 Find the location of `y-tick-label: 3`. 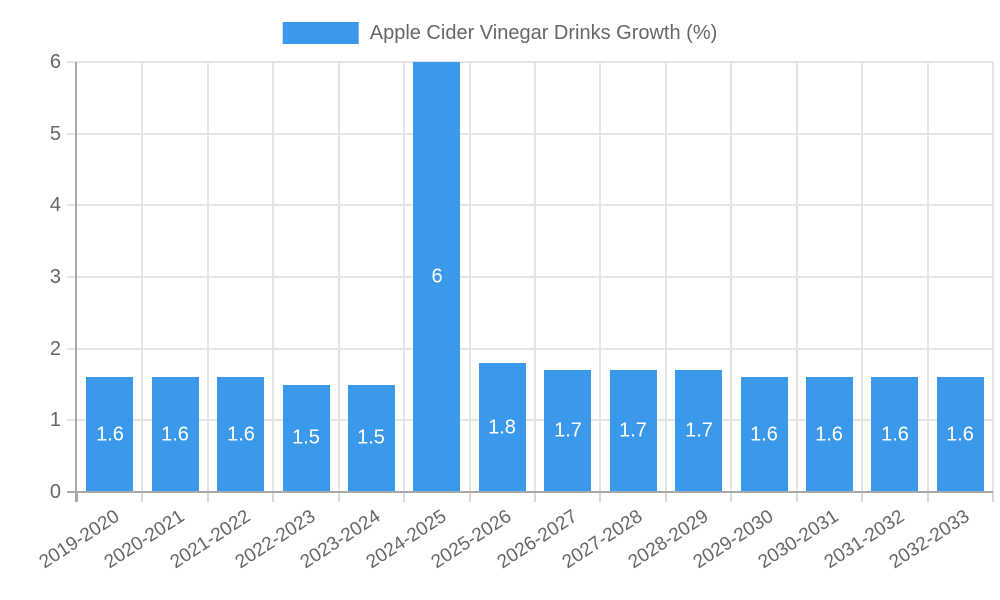

y-tick-label: 3 is located at coordinates (55, 277).